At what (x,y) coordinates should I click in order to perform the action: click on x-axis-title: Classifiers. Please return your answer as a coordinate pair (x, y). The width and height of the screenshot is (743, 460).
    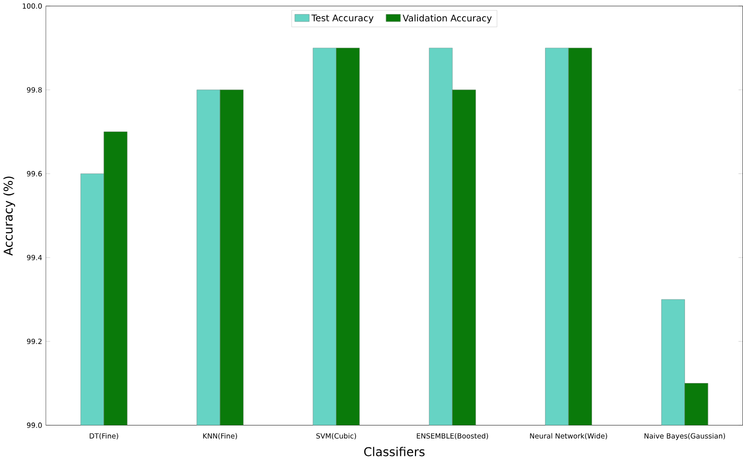
    Looking at the image, I should click on (394, 451).